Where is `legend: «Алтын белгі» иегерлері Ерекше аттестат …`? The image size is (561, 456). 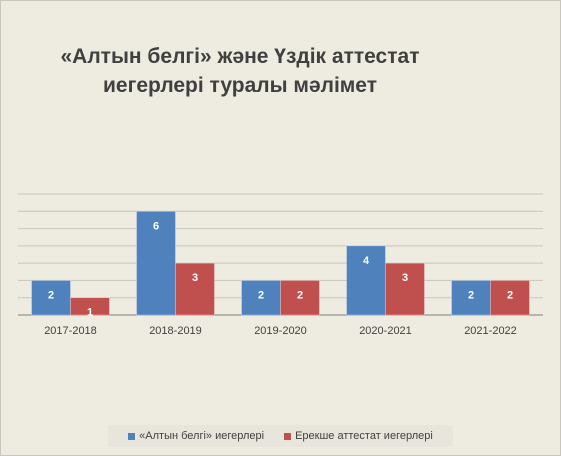 legend: «Алтын белгі» иегерлері Ерекше аттестат … is located at coordinates (280, 436).